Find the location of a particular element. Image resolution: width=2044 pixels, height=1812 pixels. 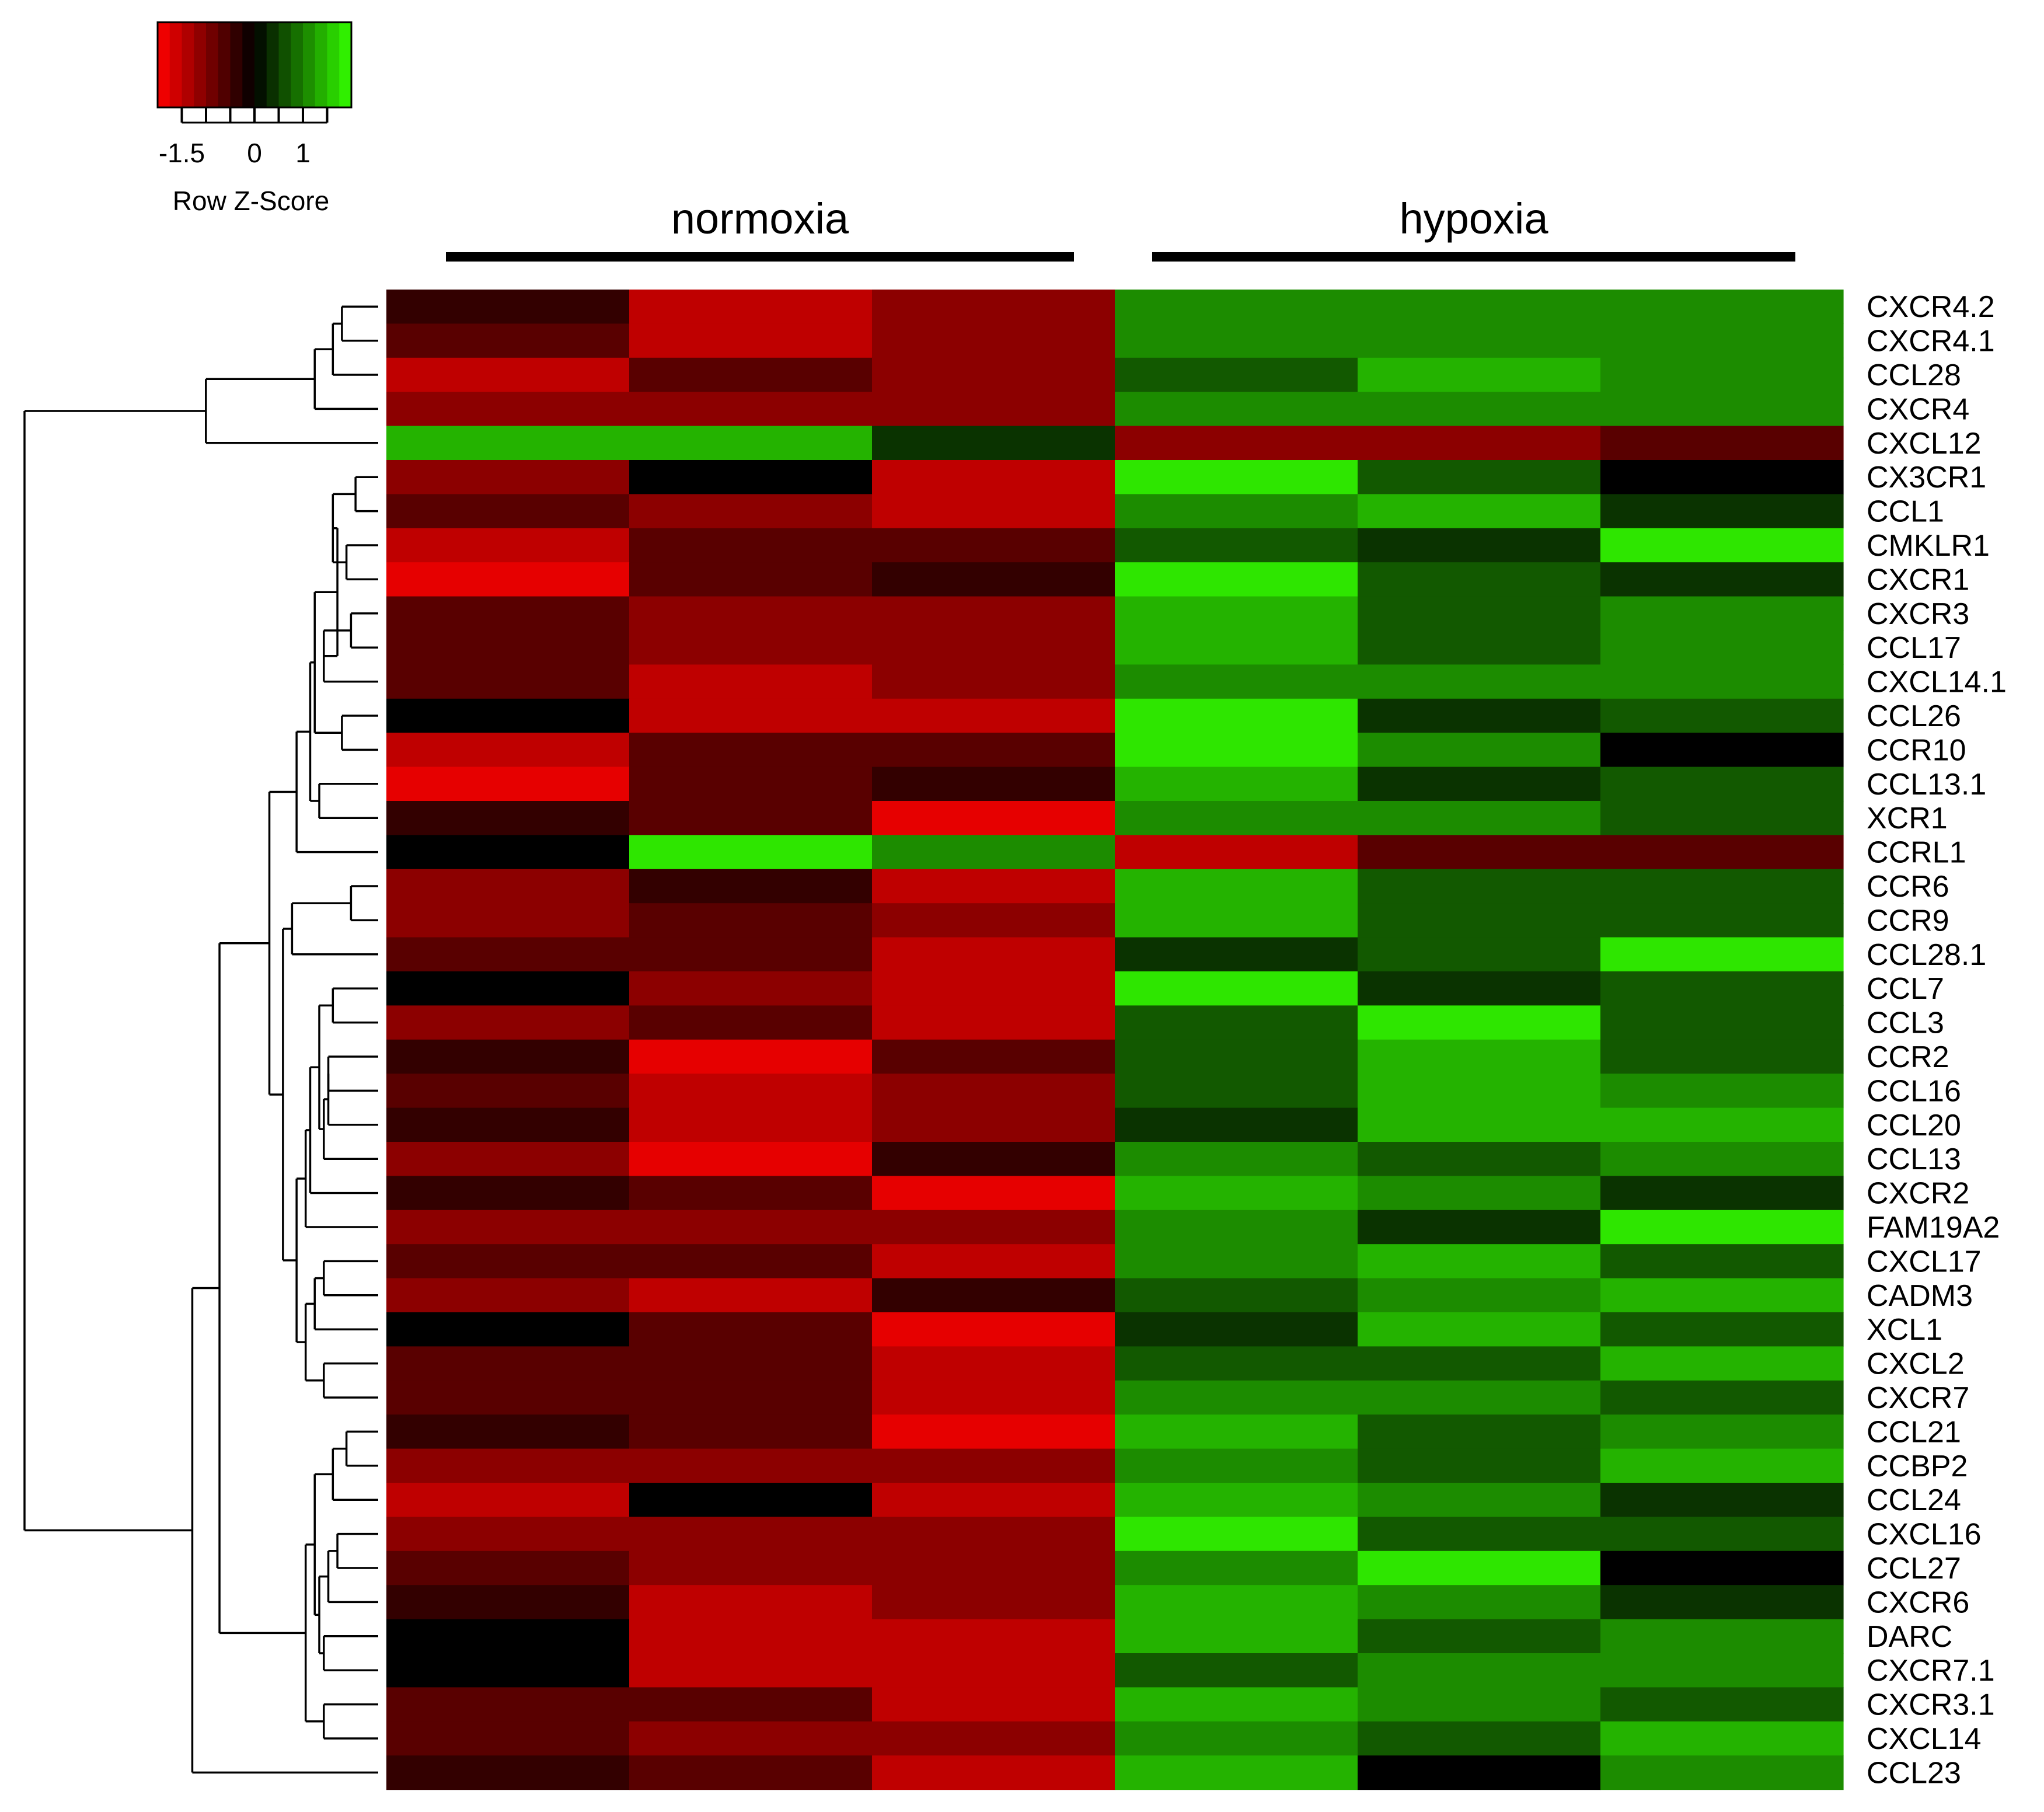

heat-cell-CCL13.1-4 is located at coordinates (1480, 784).